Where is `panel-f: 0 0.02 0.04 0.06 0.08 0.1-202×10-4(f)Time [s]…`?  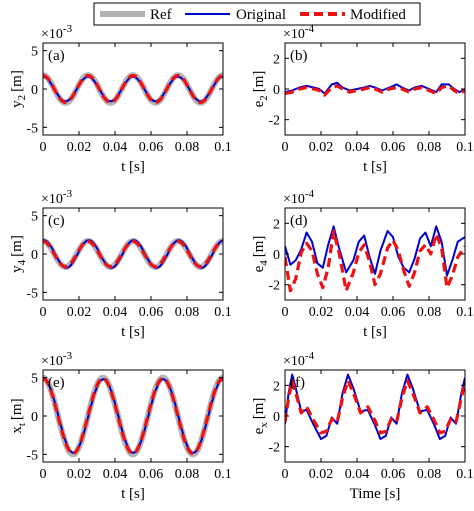
panel-f: 0 0.02 0.04 0.06 0.08 0.1-202×10-4(f)Time [s]… is located at coordinates (362, 426).